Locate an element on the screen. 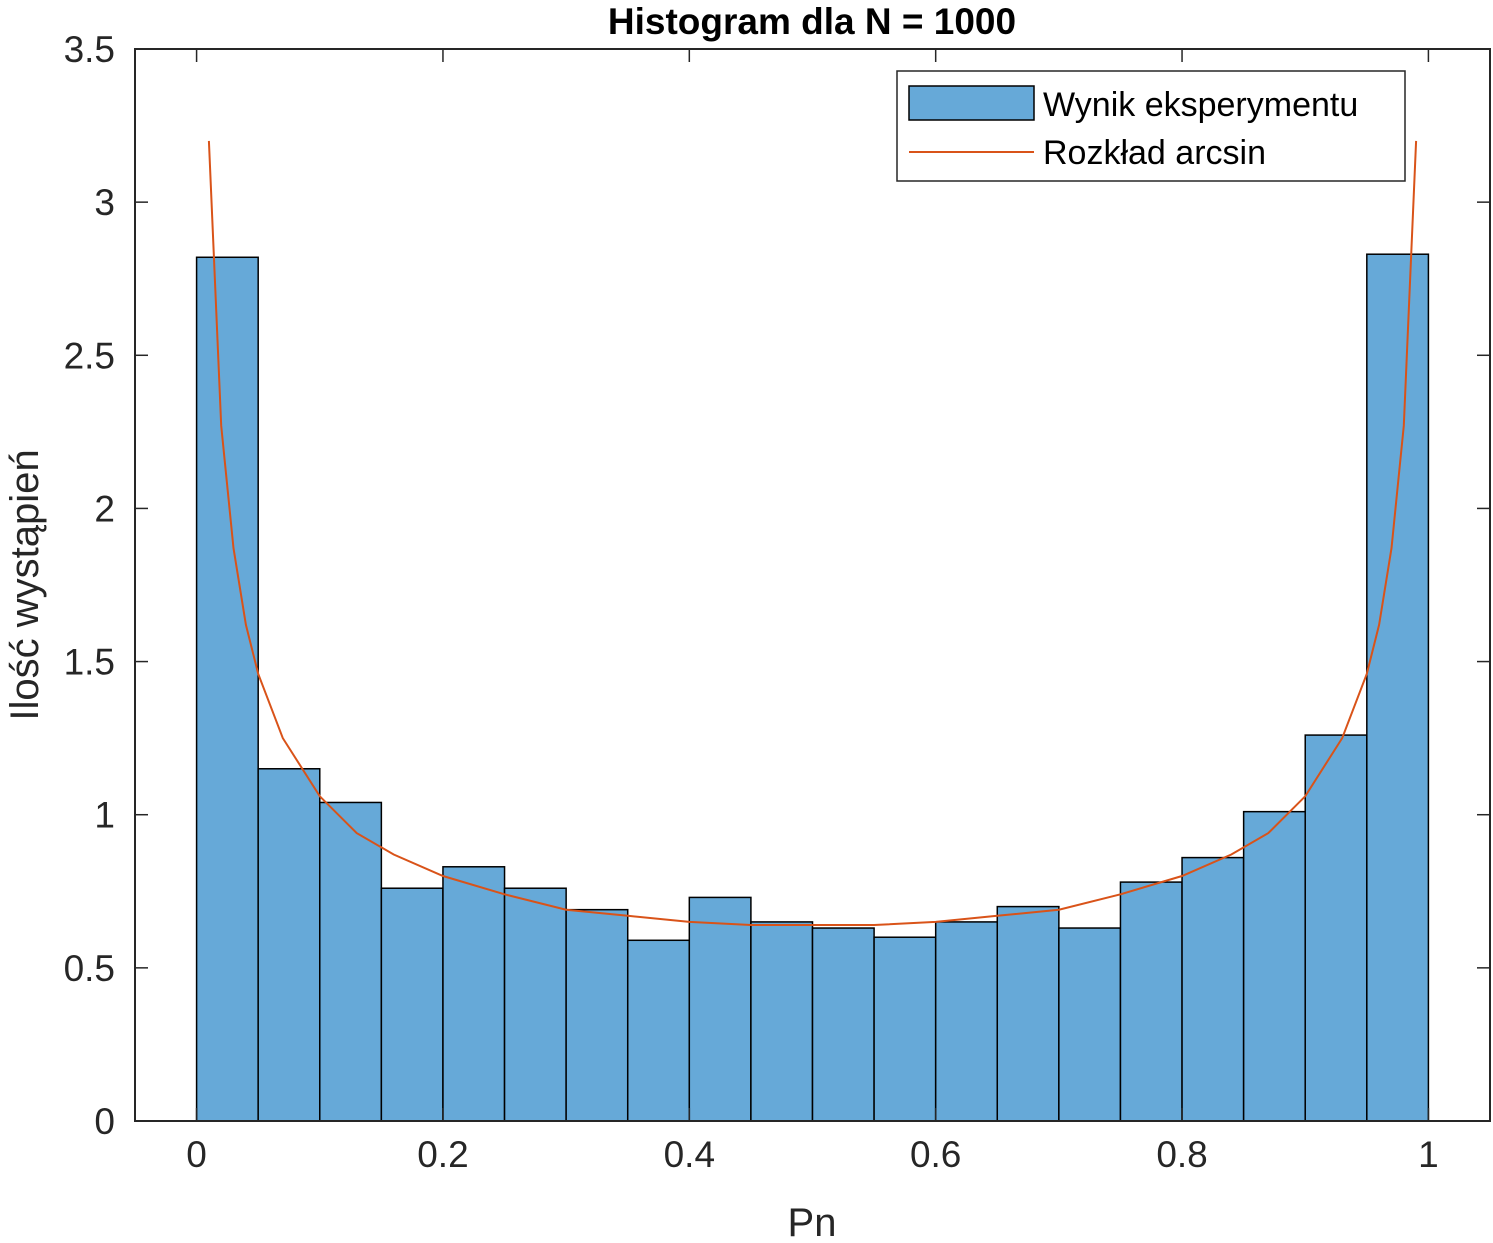 Image resolution: width=1493 pixels, height=1243 pixels. x-tick-label: 1 is located at coordinates (1428, 1154).